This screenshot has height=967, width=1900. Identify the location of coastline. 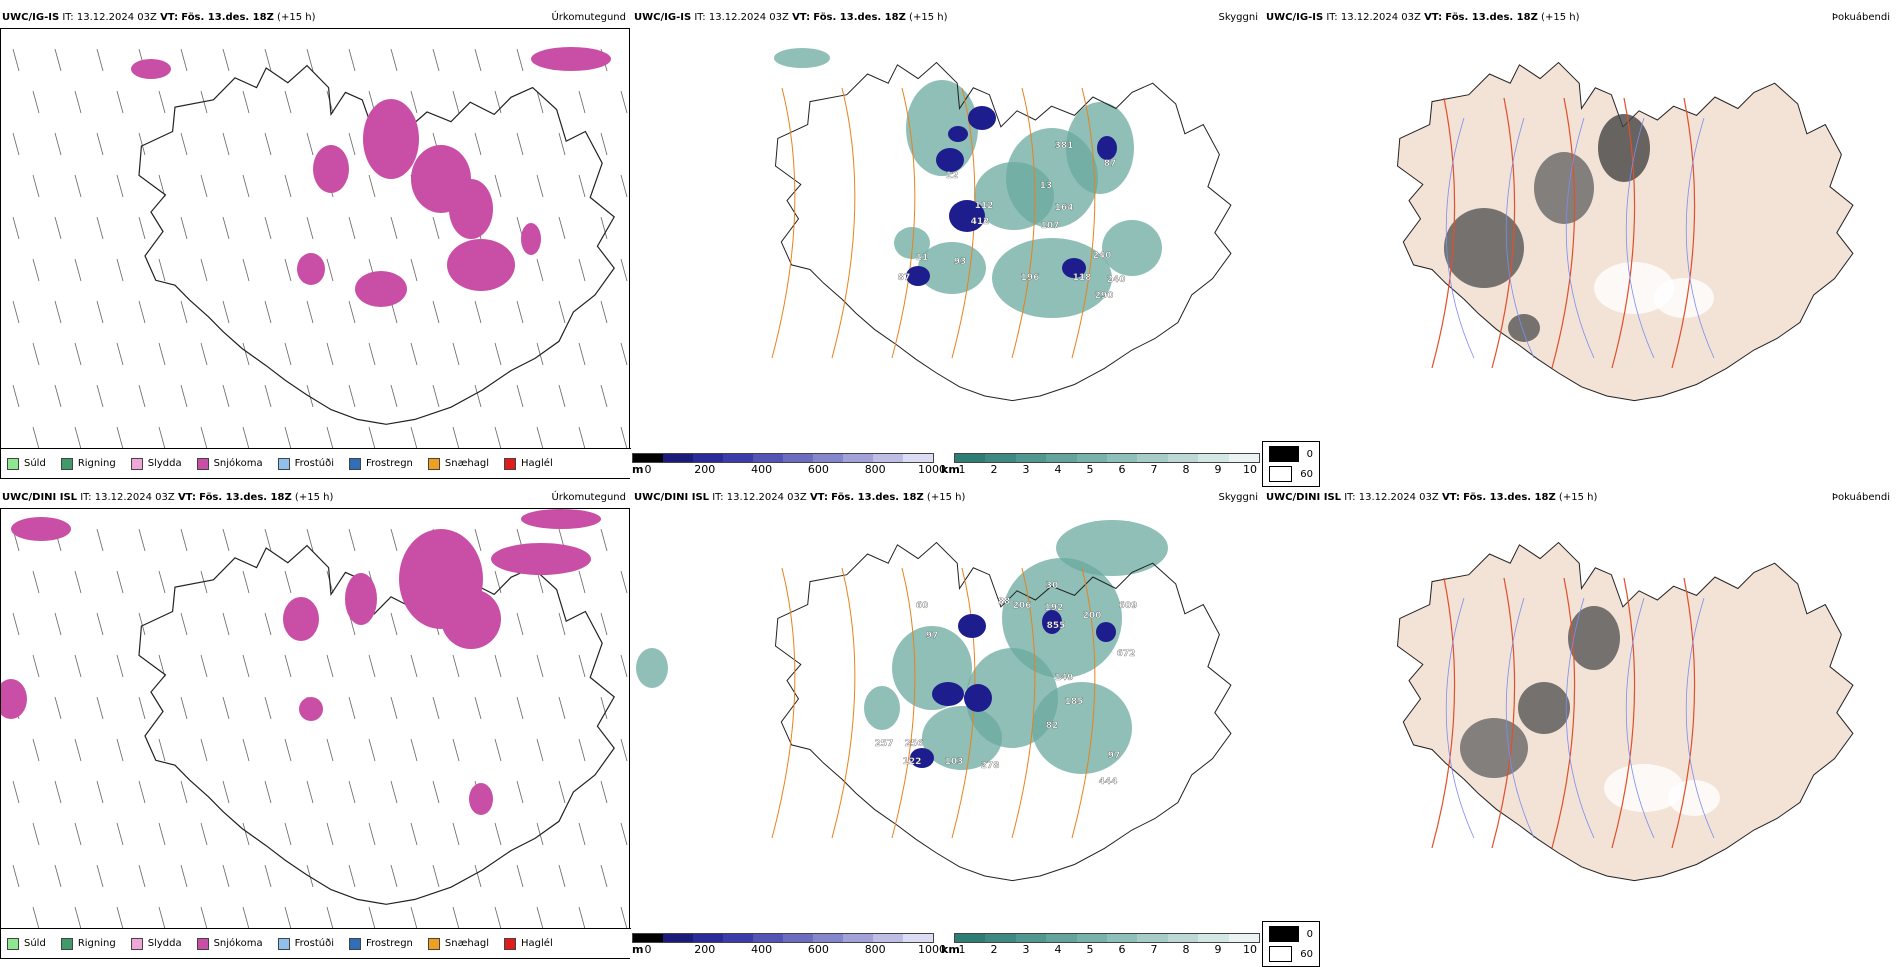
(376, 244).